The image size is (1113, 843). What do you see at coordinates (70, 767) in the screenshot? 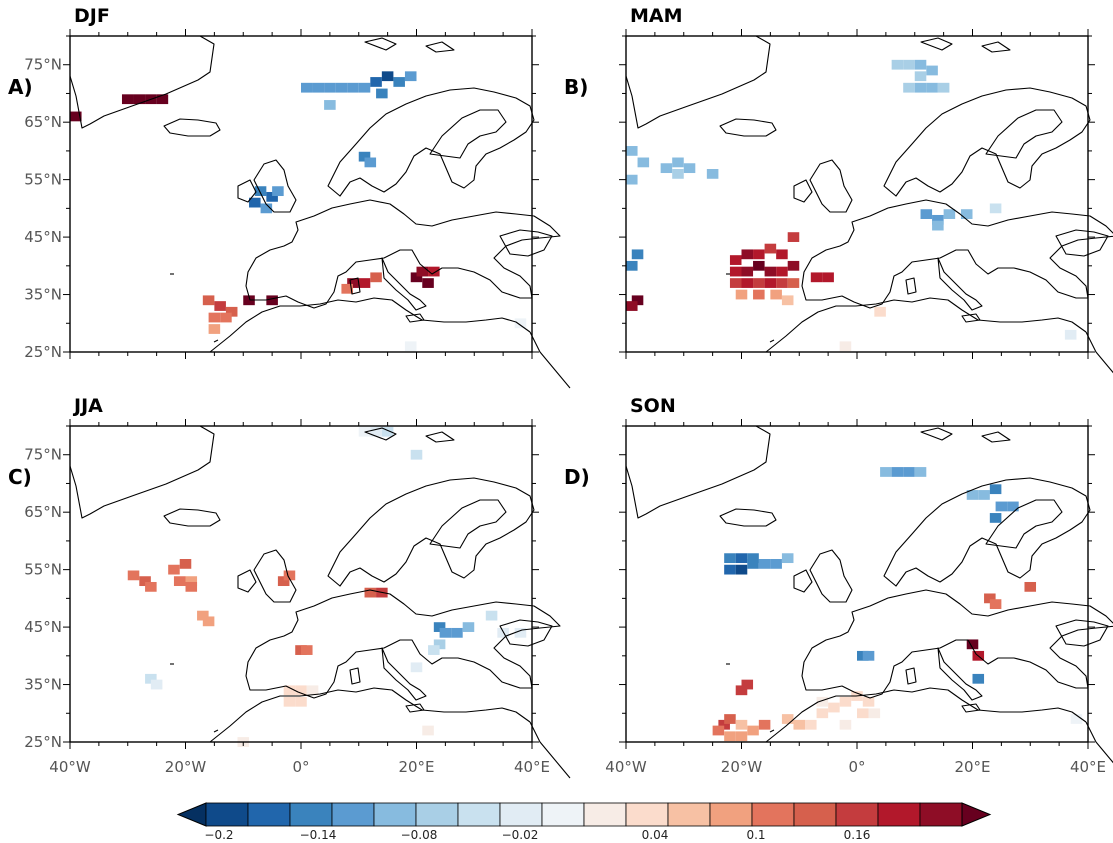
I see `lon-label: 40°W` at bounding box center [70, 767].